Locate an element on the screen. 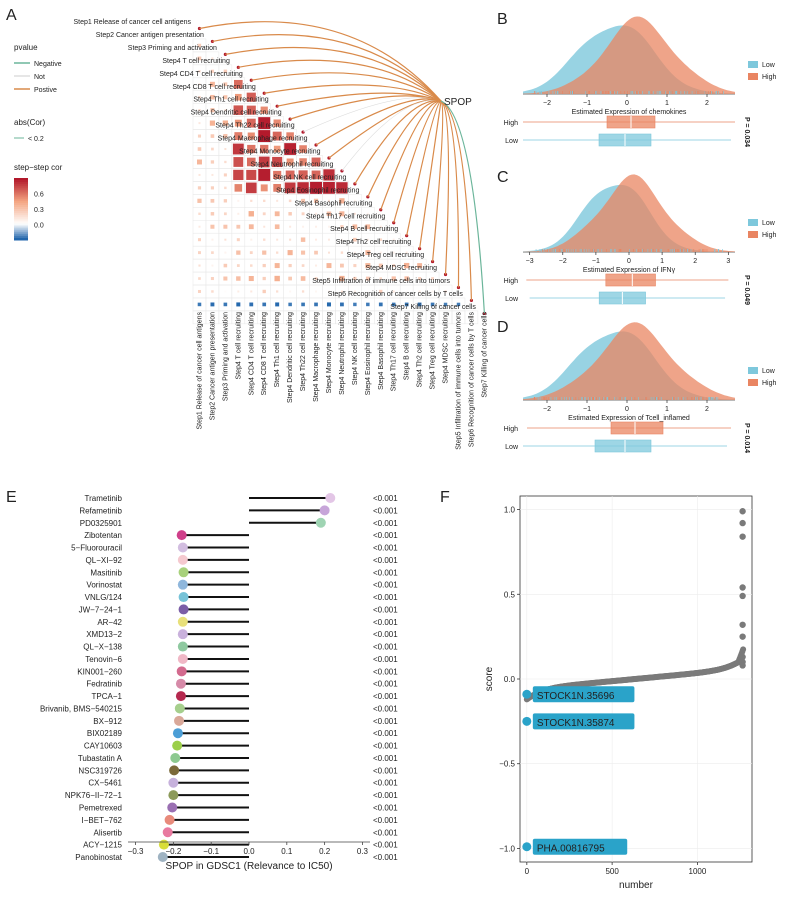 The height and width of the screenshot is (906, 799). heatmap-col-label: Step4 Th17 cell recruiting is located at coordinates (394, 351).